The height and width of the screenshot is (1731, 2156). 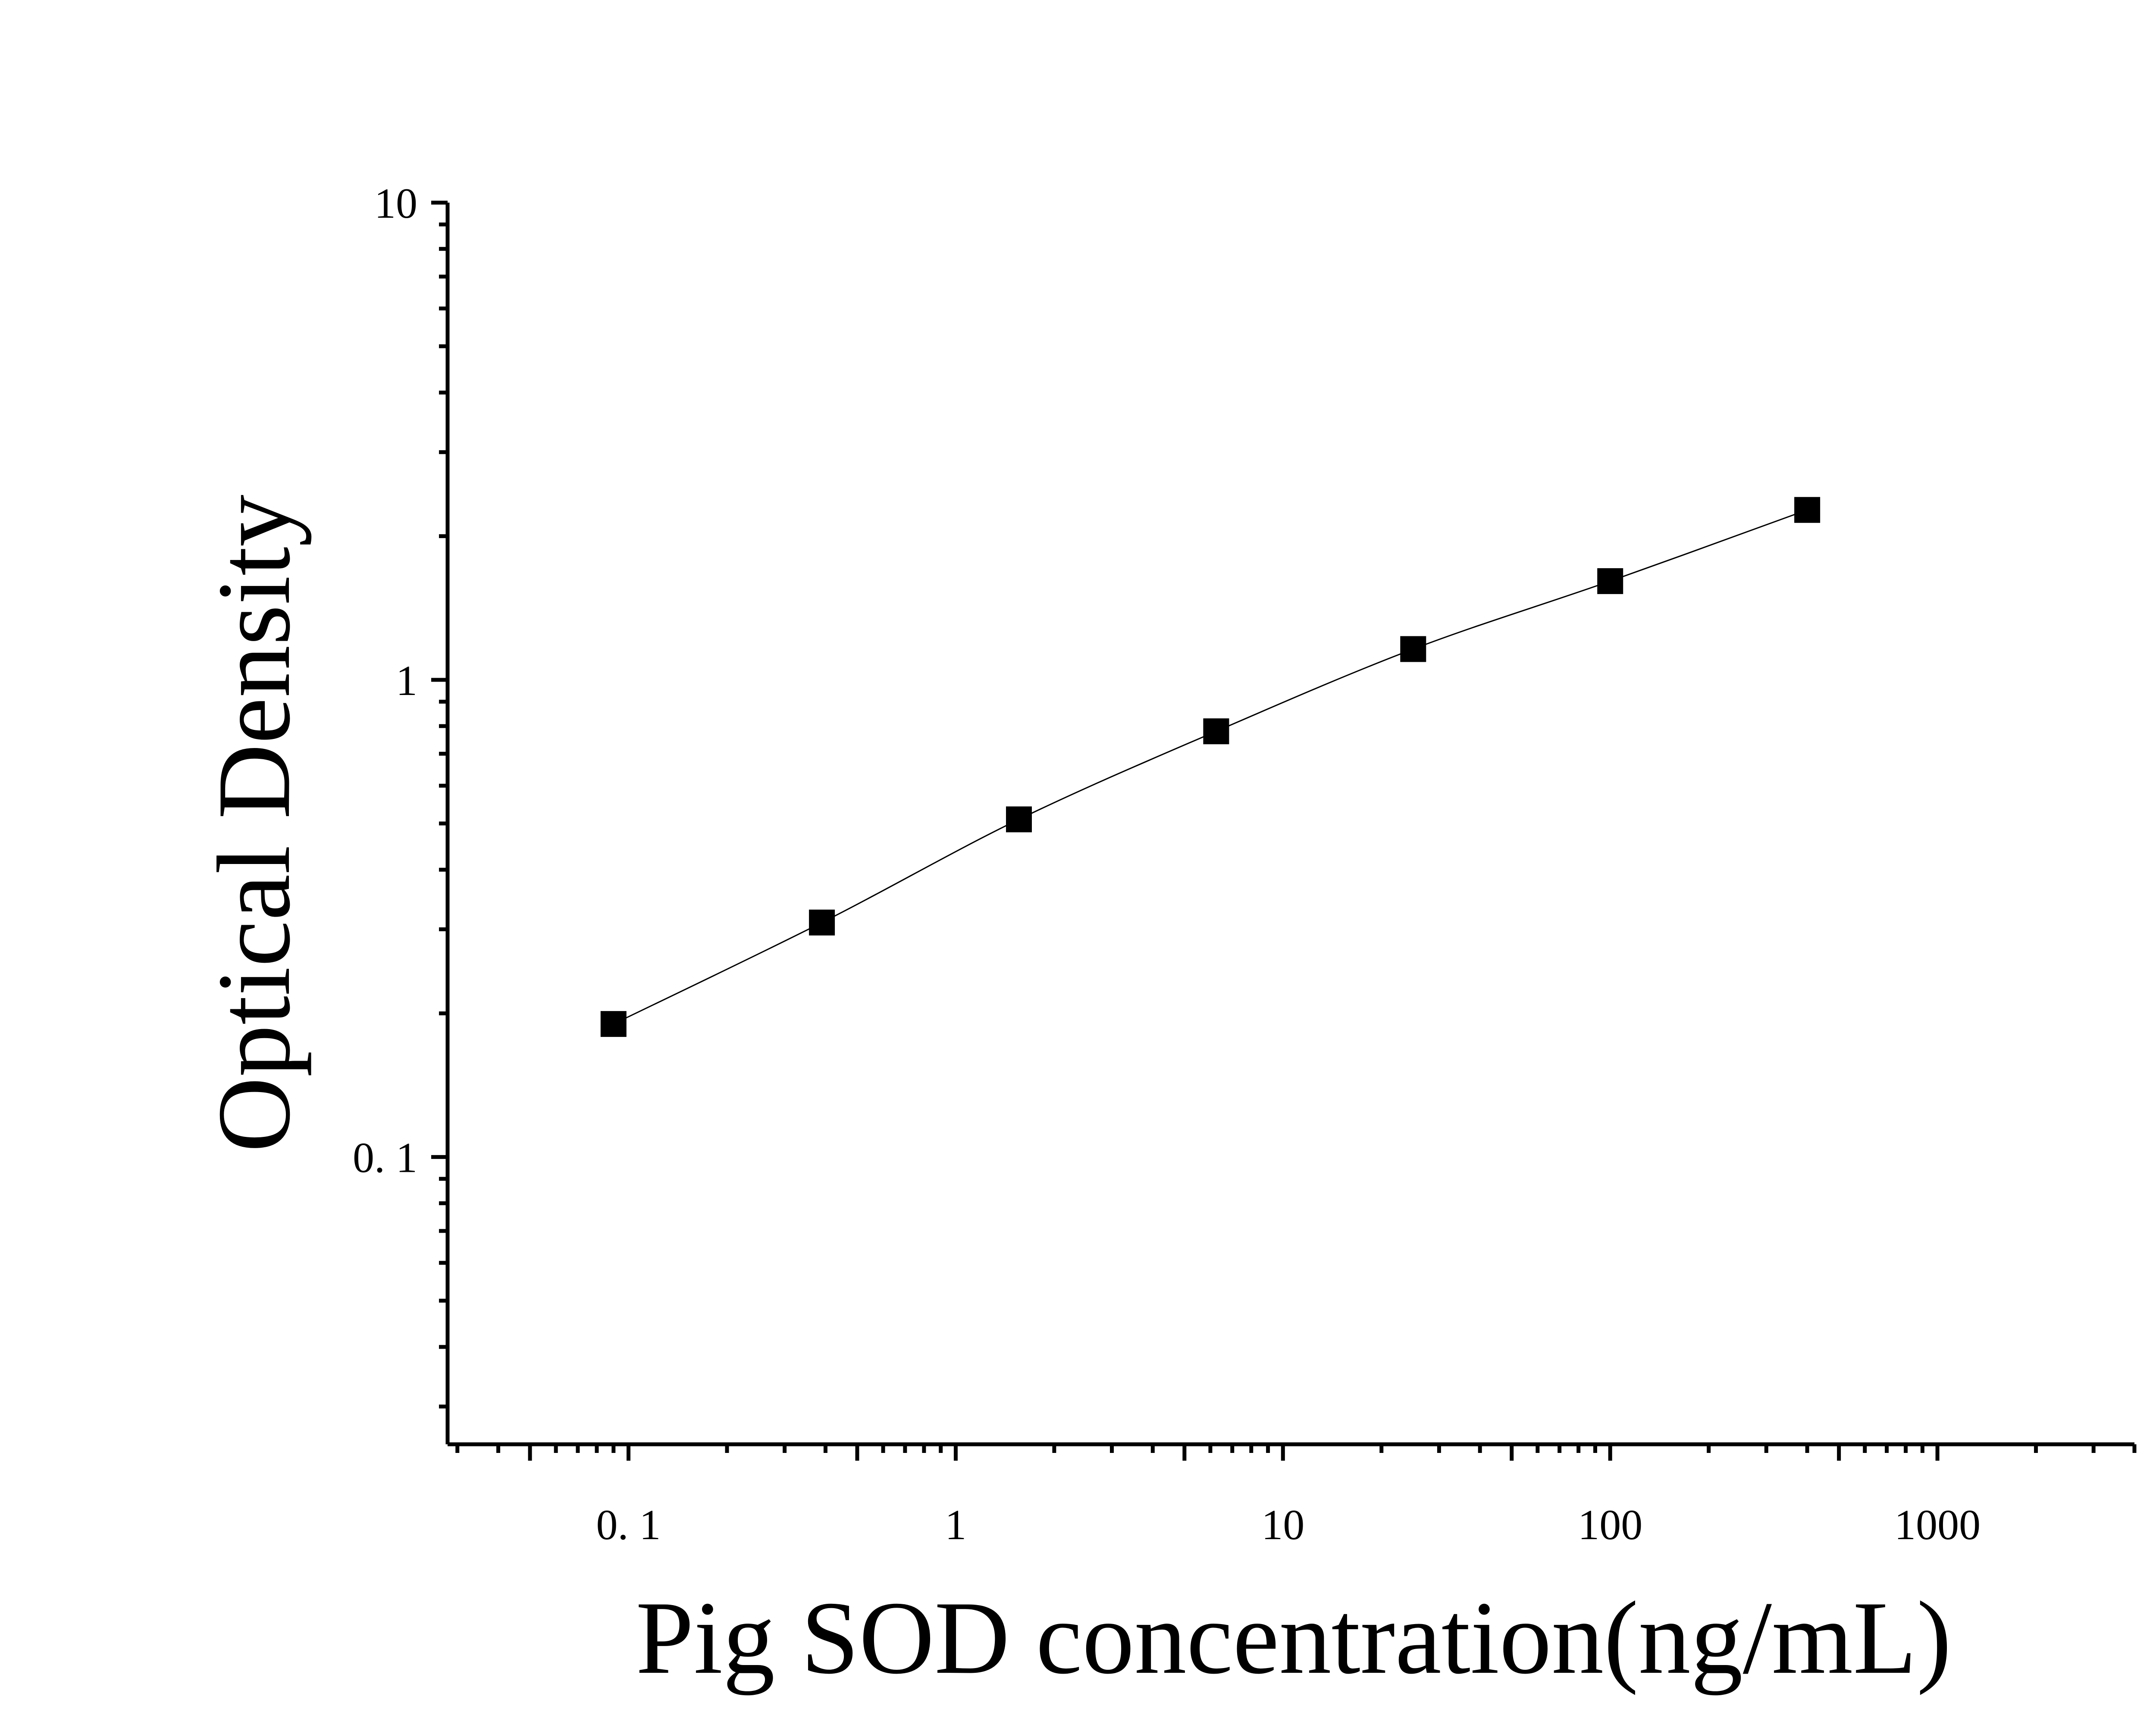 I want to click on y-tick-label: 0. 1, so click(x=385, y=1158).